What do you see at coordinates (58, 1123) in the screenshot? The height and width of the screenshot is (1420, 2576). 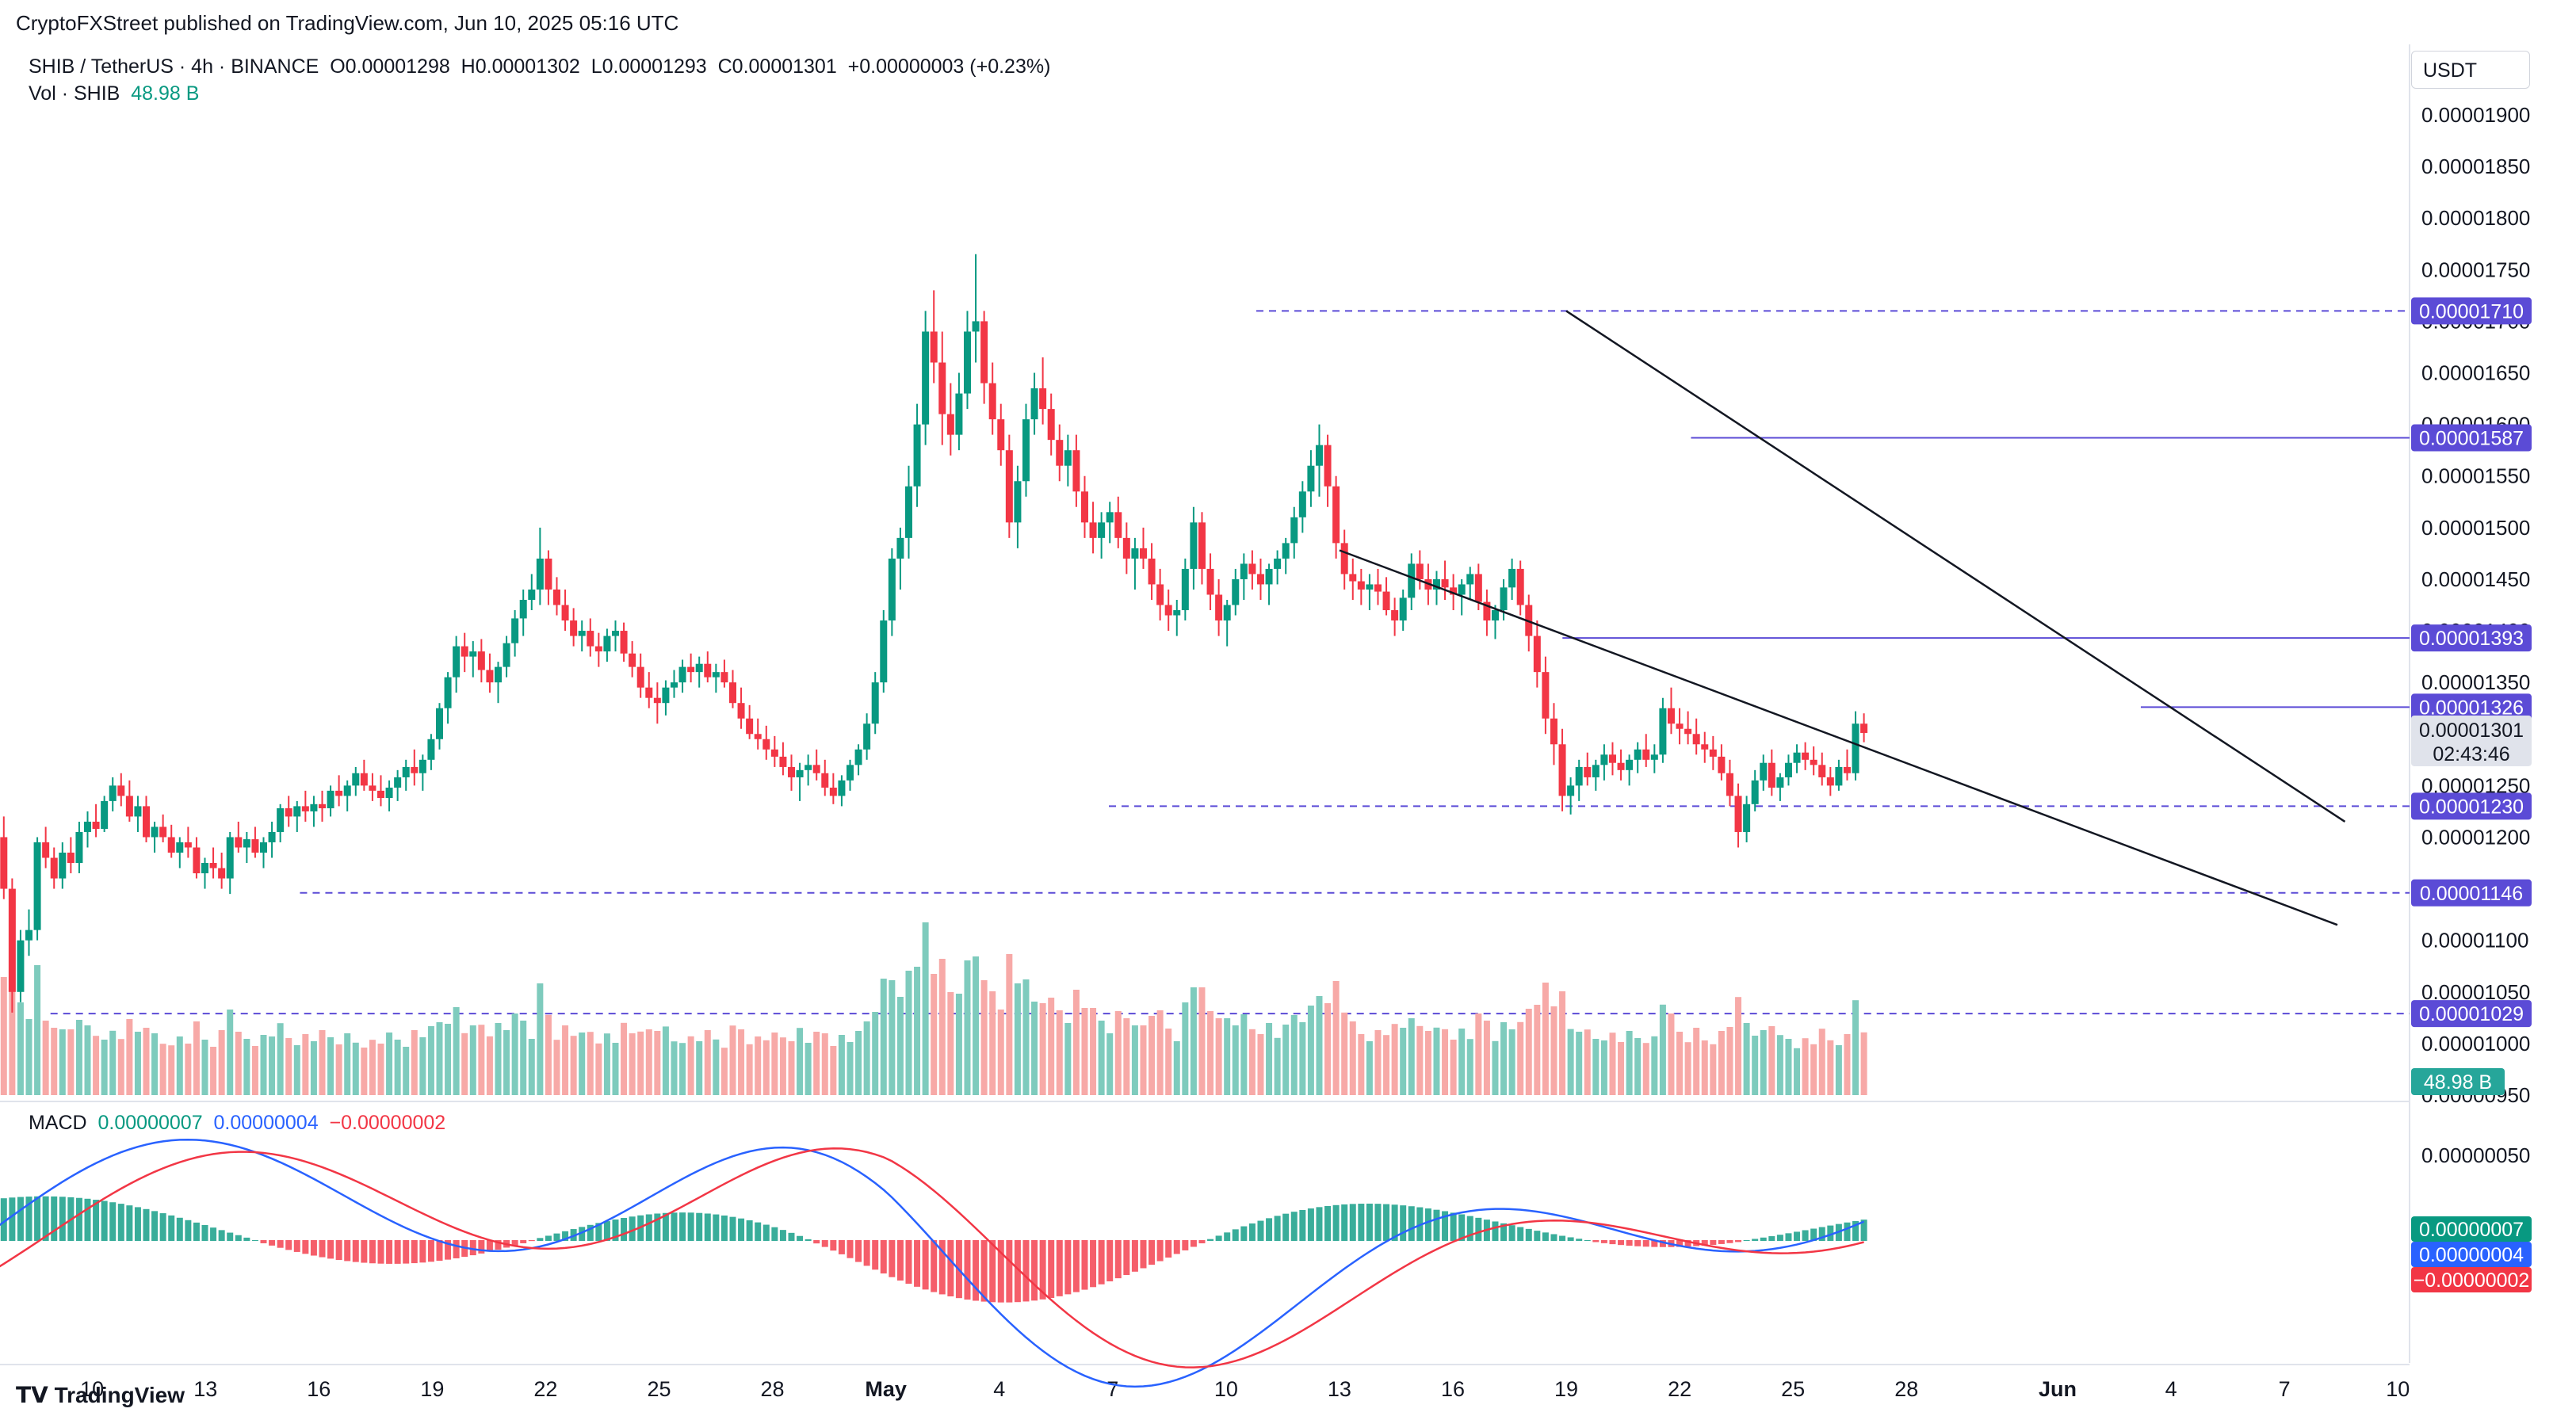 I see `macd-label: MACD` at bounding box center [58, 1123].